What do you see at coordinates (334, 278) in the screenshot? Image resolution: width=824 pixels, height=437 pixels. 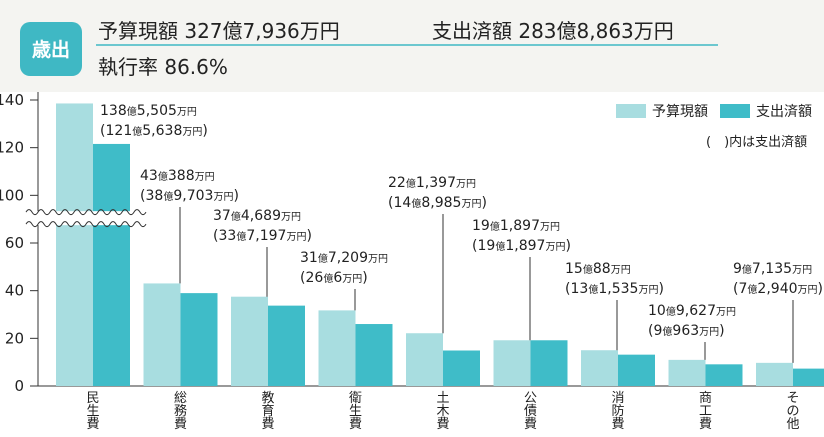 I see `value-label: (26億6万円)` at bounding box center [334, 278].